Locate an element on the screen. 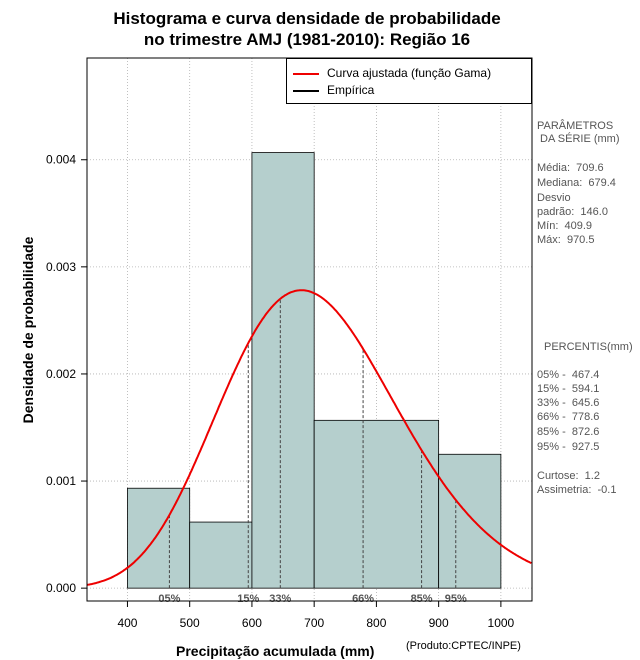 Image resolution: width=640 pixels, height=660 pixels. chart-title-line2: no trimestre AMJ (1981-2010): Região 16 is located at coordinates (307, 39).